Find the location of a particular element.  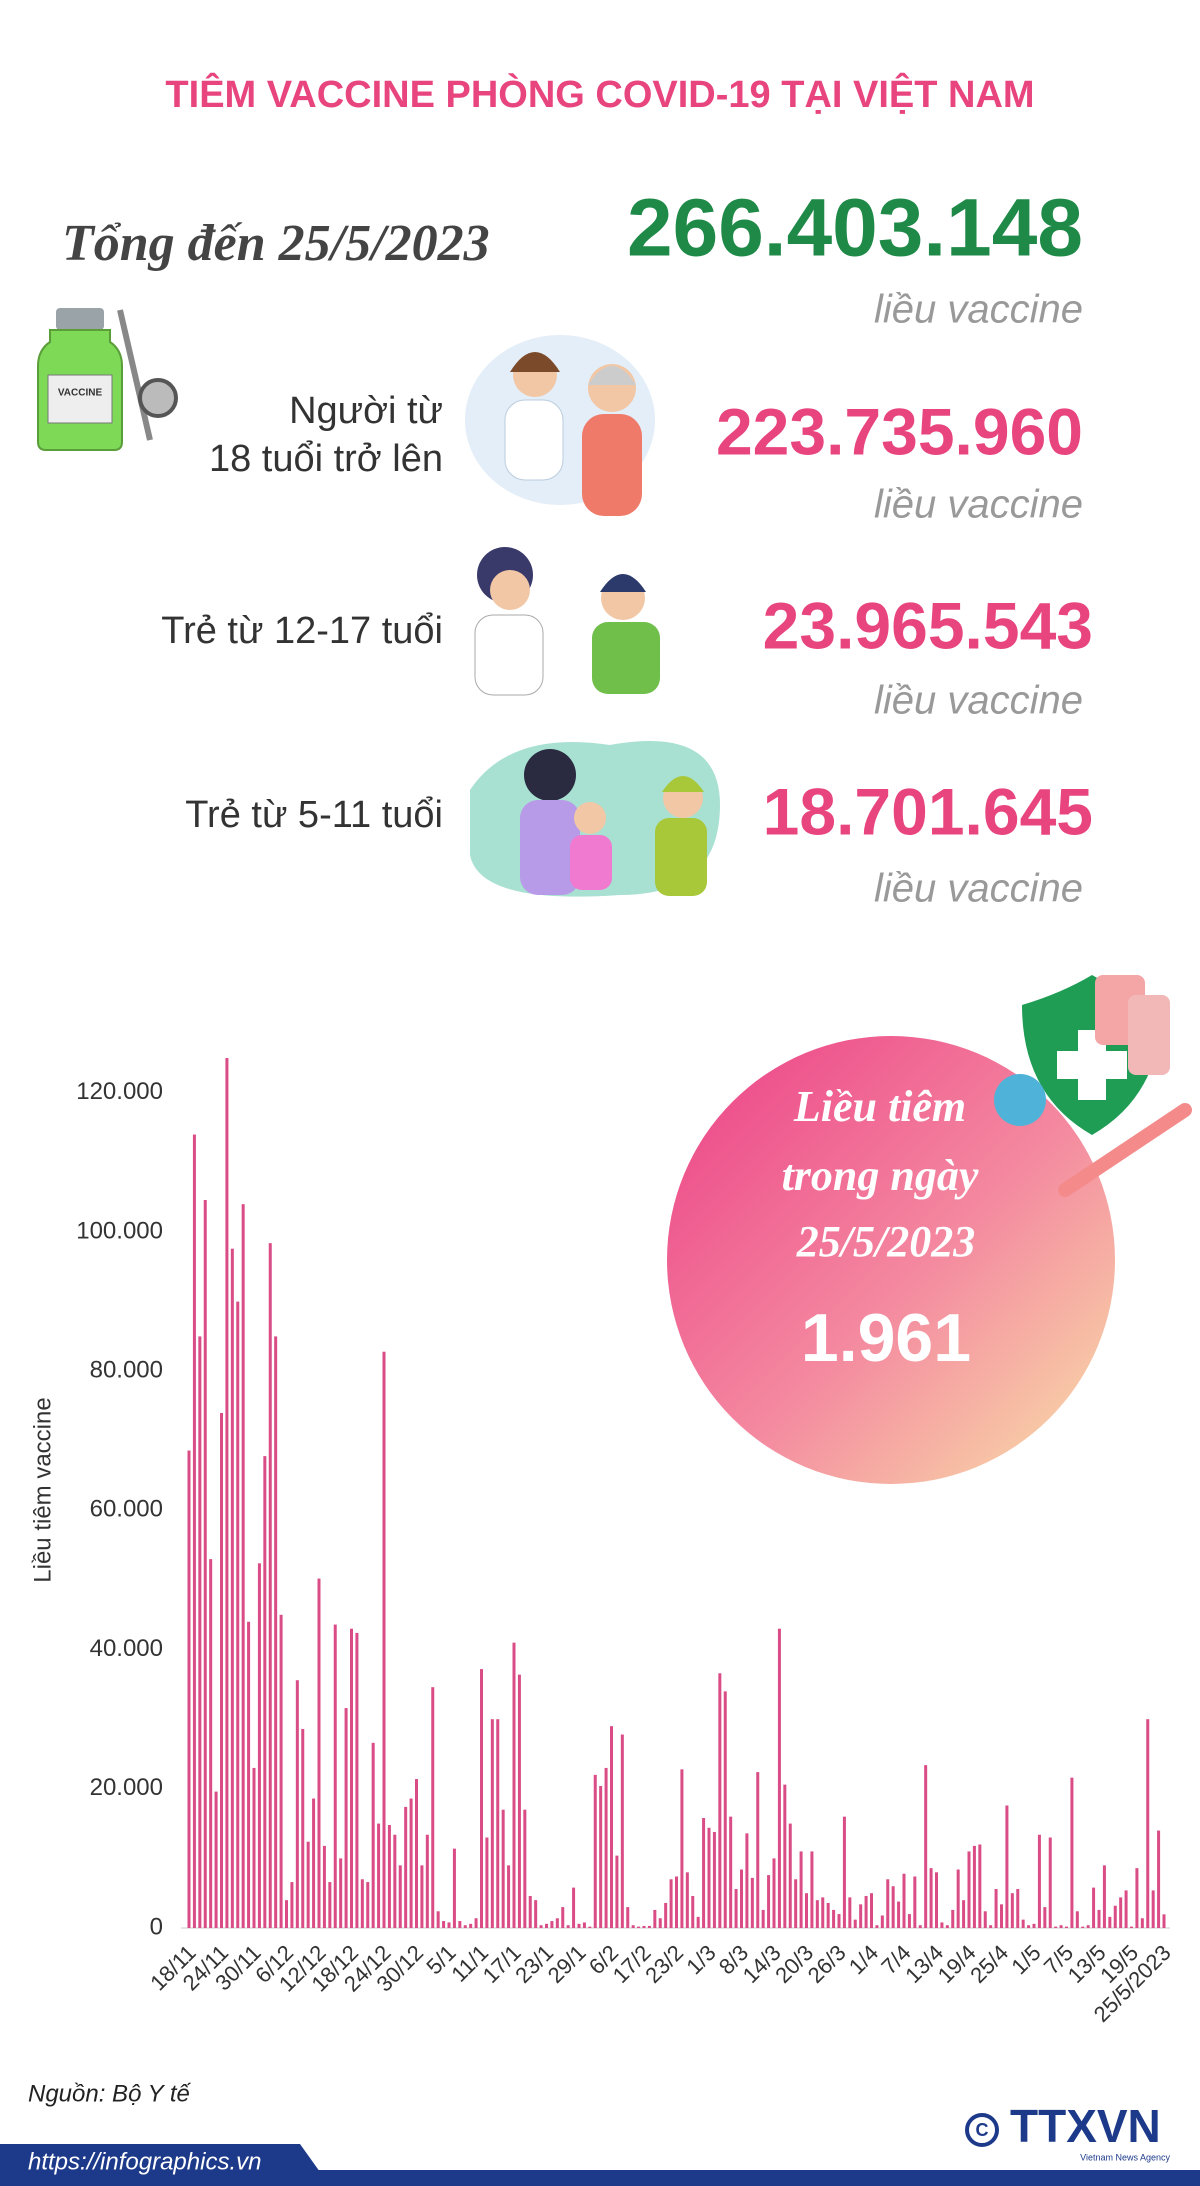

footer-bar is located at coordinates (165, 2165).